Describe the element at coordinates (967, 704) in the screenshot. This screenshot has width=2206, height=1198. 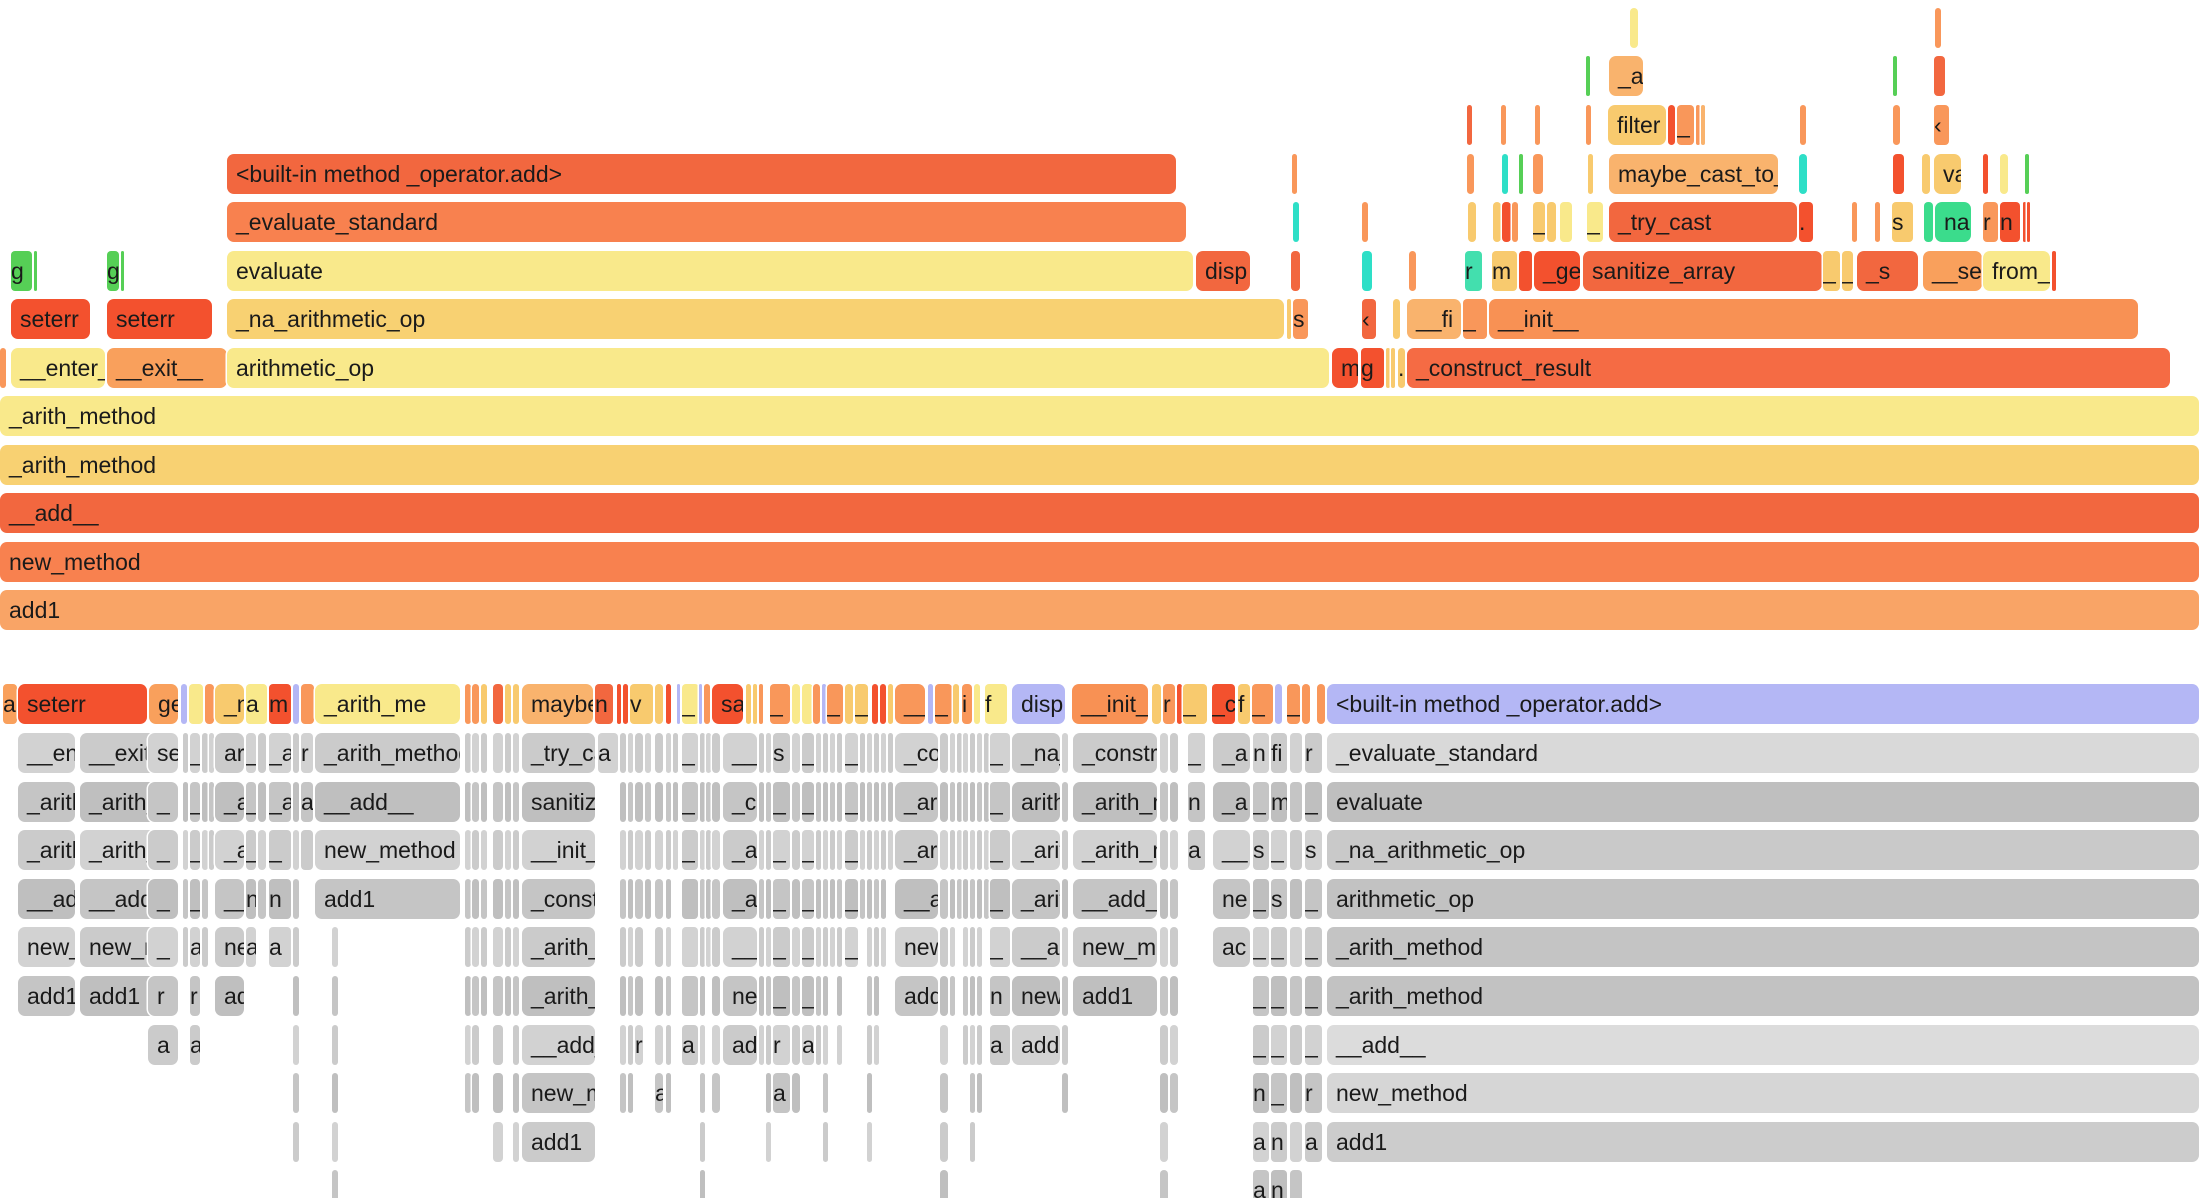
I see `leaf-frame-bar-i: i` at that location.